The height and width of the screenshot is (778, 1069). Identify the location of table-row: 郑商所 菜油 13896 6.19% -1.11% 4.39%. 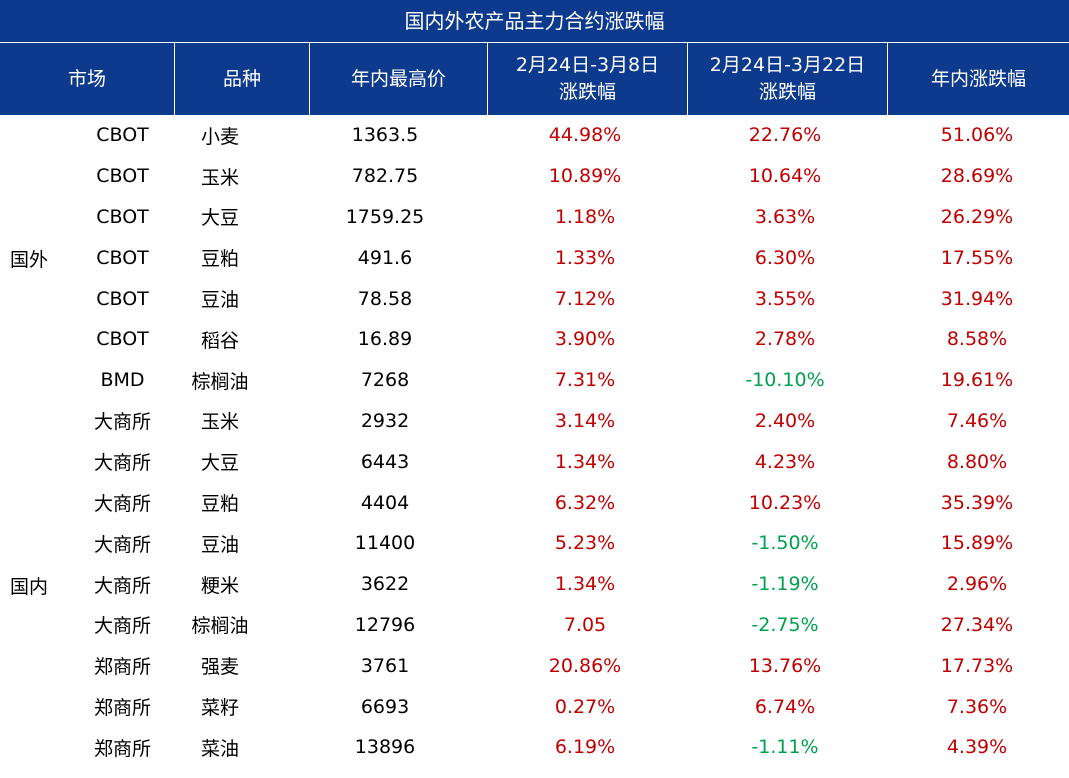
(534, 747).